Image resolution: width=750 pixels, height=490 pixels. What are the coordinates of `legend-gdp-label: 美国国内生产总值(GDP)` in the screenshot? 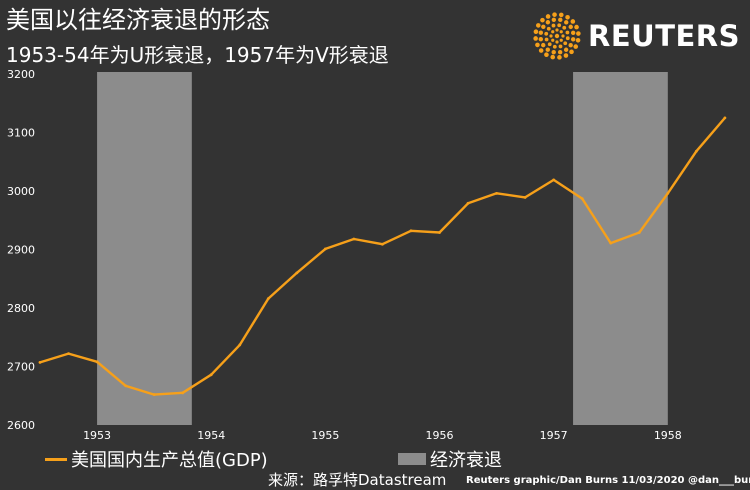 It's located at (169, 460).